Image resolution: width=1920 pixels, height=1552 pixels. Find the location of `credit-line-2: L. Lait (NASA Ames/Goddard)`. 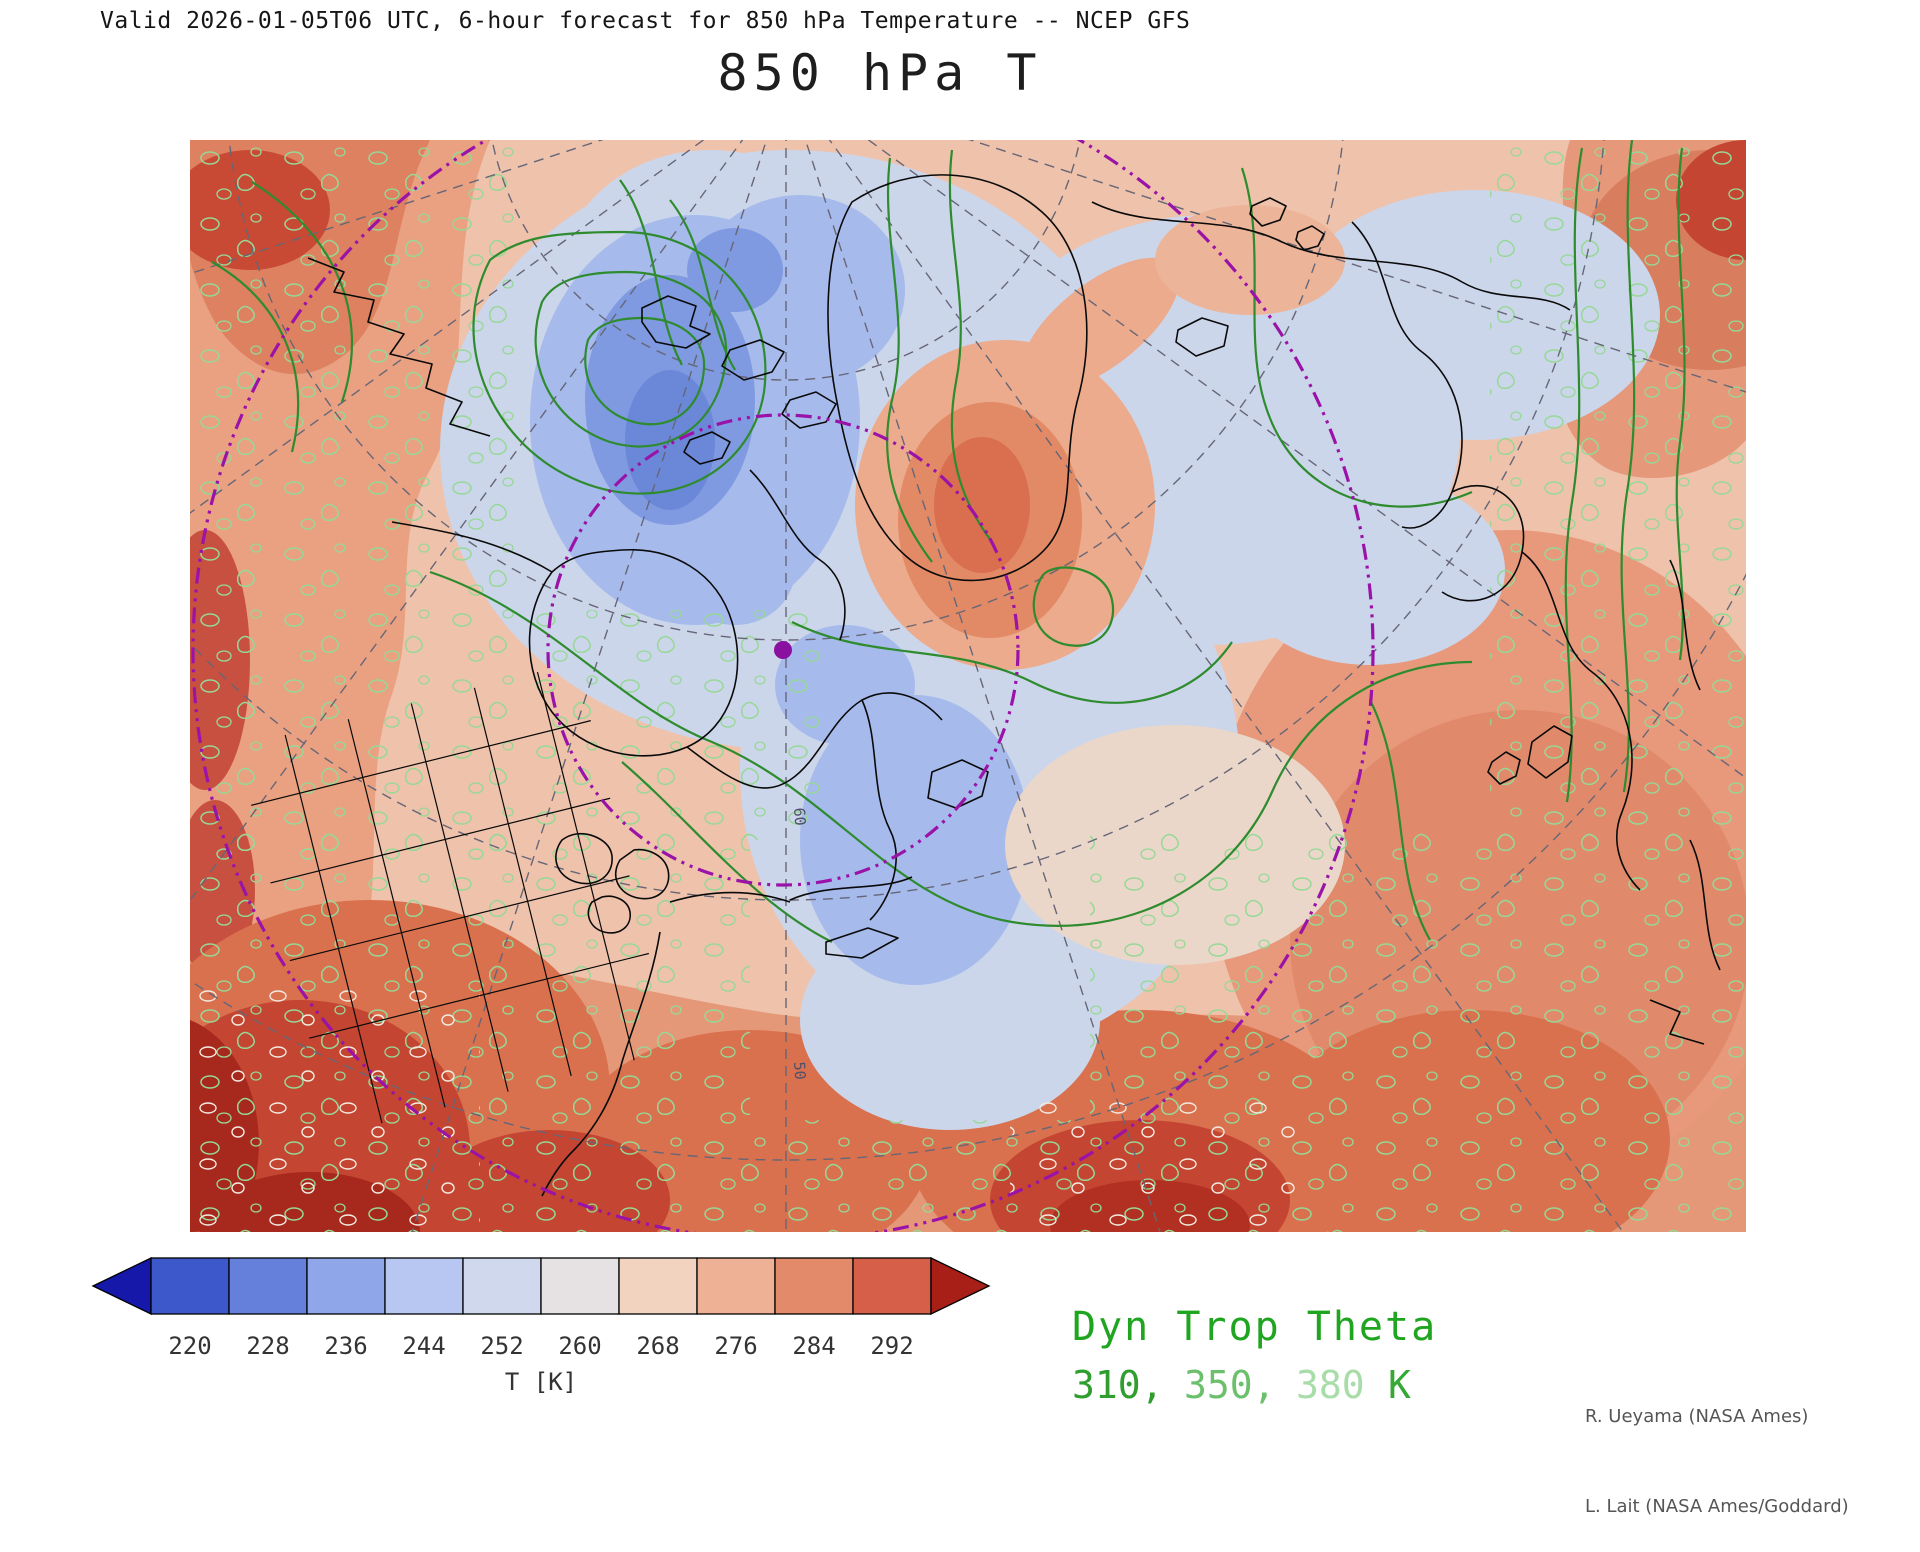

credit-line-2: L. Lait (NASA Ames/Goddard) is located at coordinates (1717, 1506).